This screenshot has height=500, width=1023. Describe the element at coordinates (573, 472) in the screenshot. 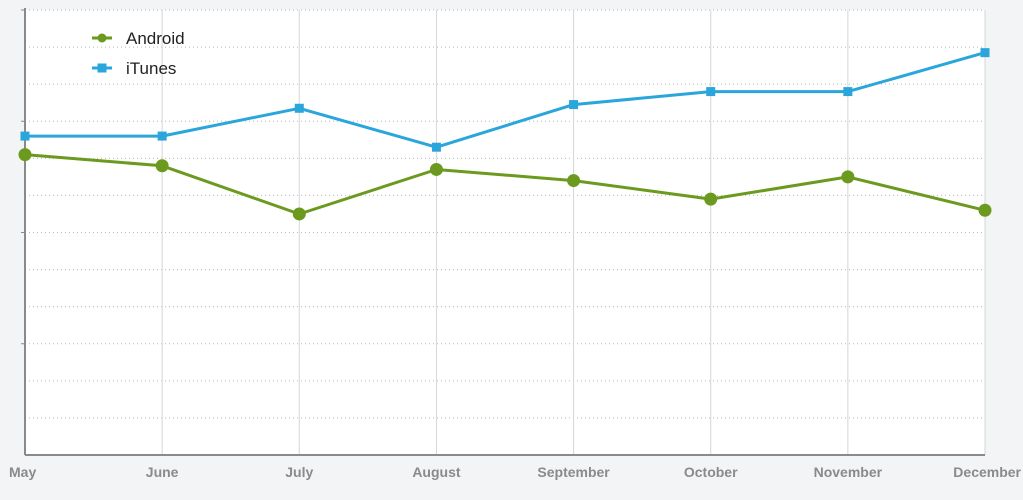

I see `x-tick-label: September` at that location.